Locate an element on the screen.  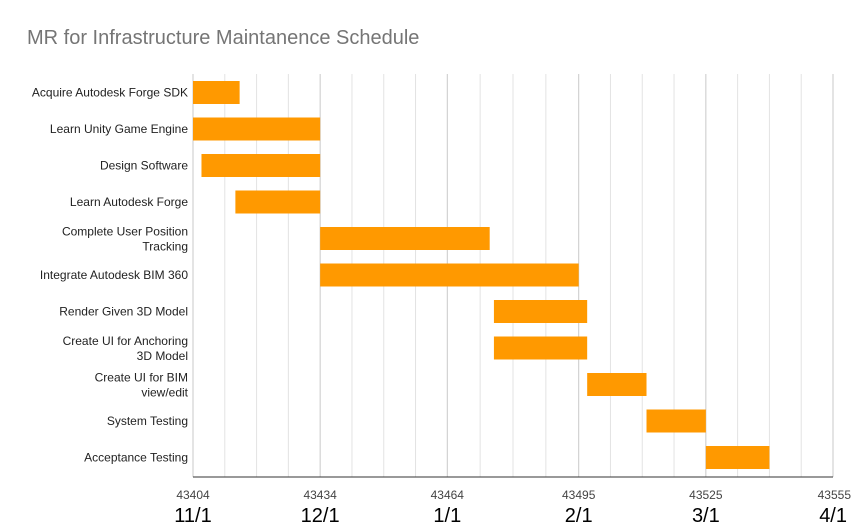
x-tick-serial-label: 43404 is located at coordinates (193, 495).